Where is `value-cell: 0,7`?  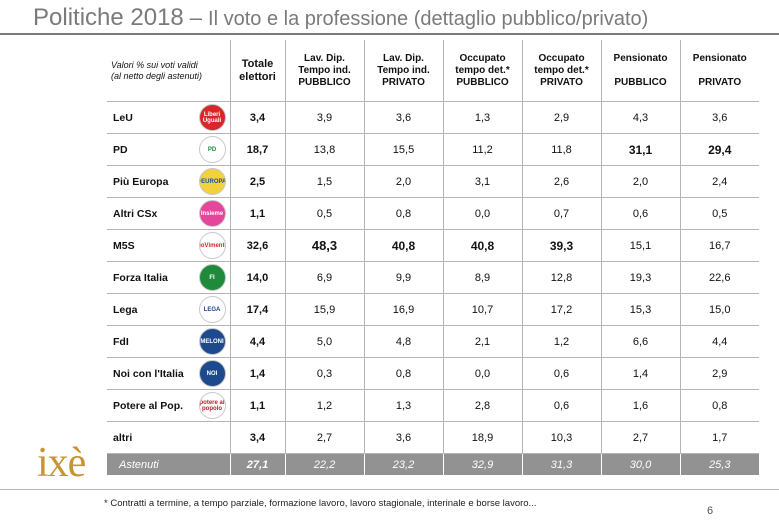 value-cell: 0,7 is located at coordinates (561, 213).